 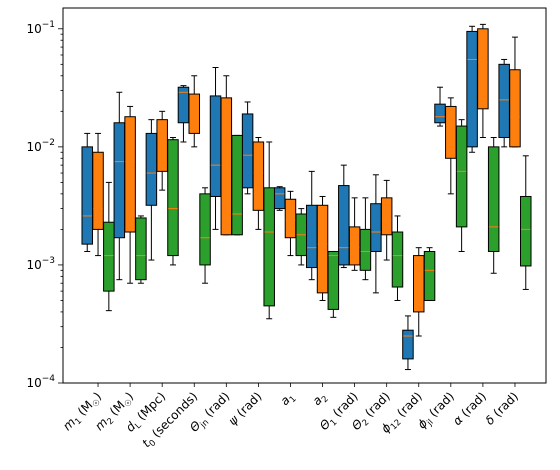 I want to click on y-tick-label: 10⁻¹, so click(x=40, y=28).